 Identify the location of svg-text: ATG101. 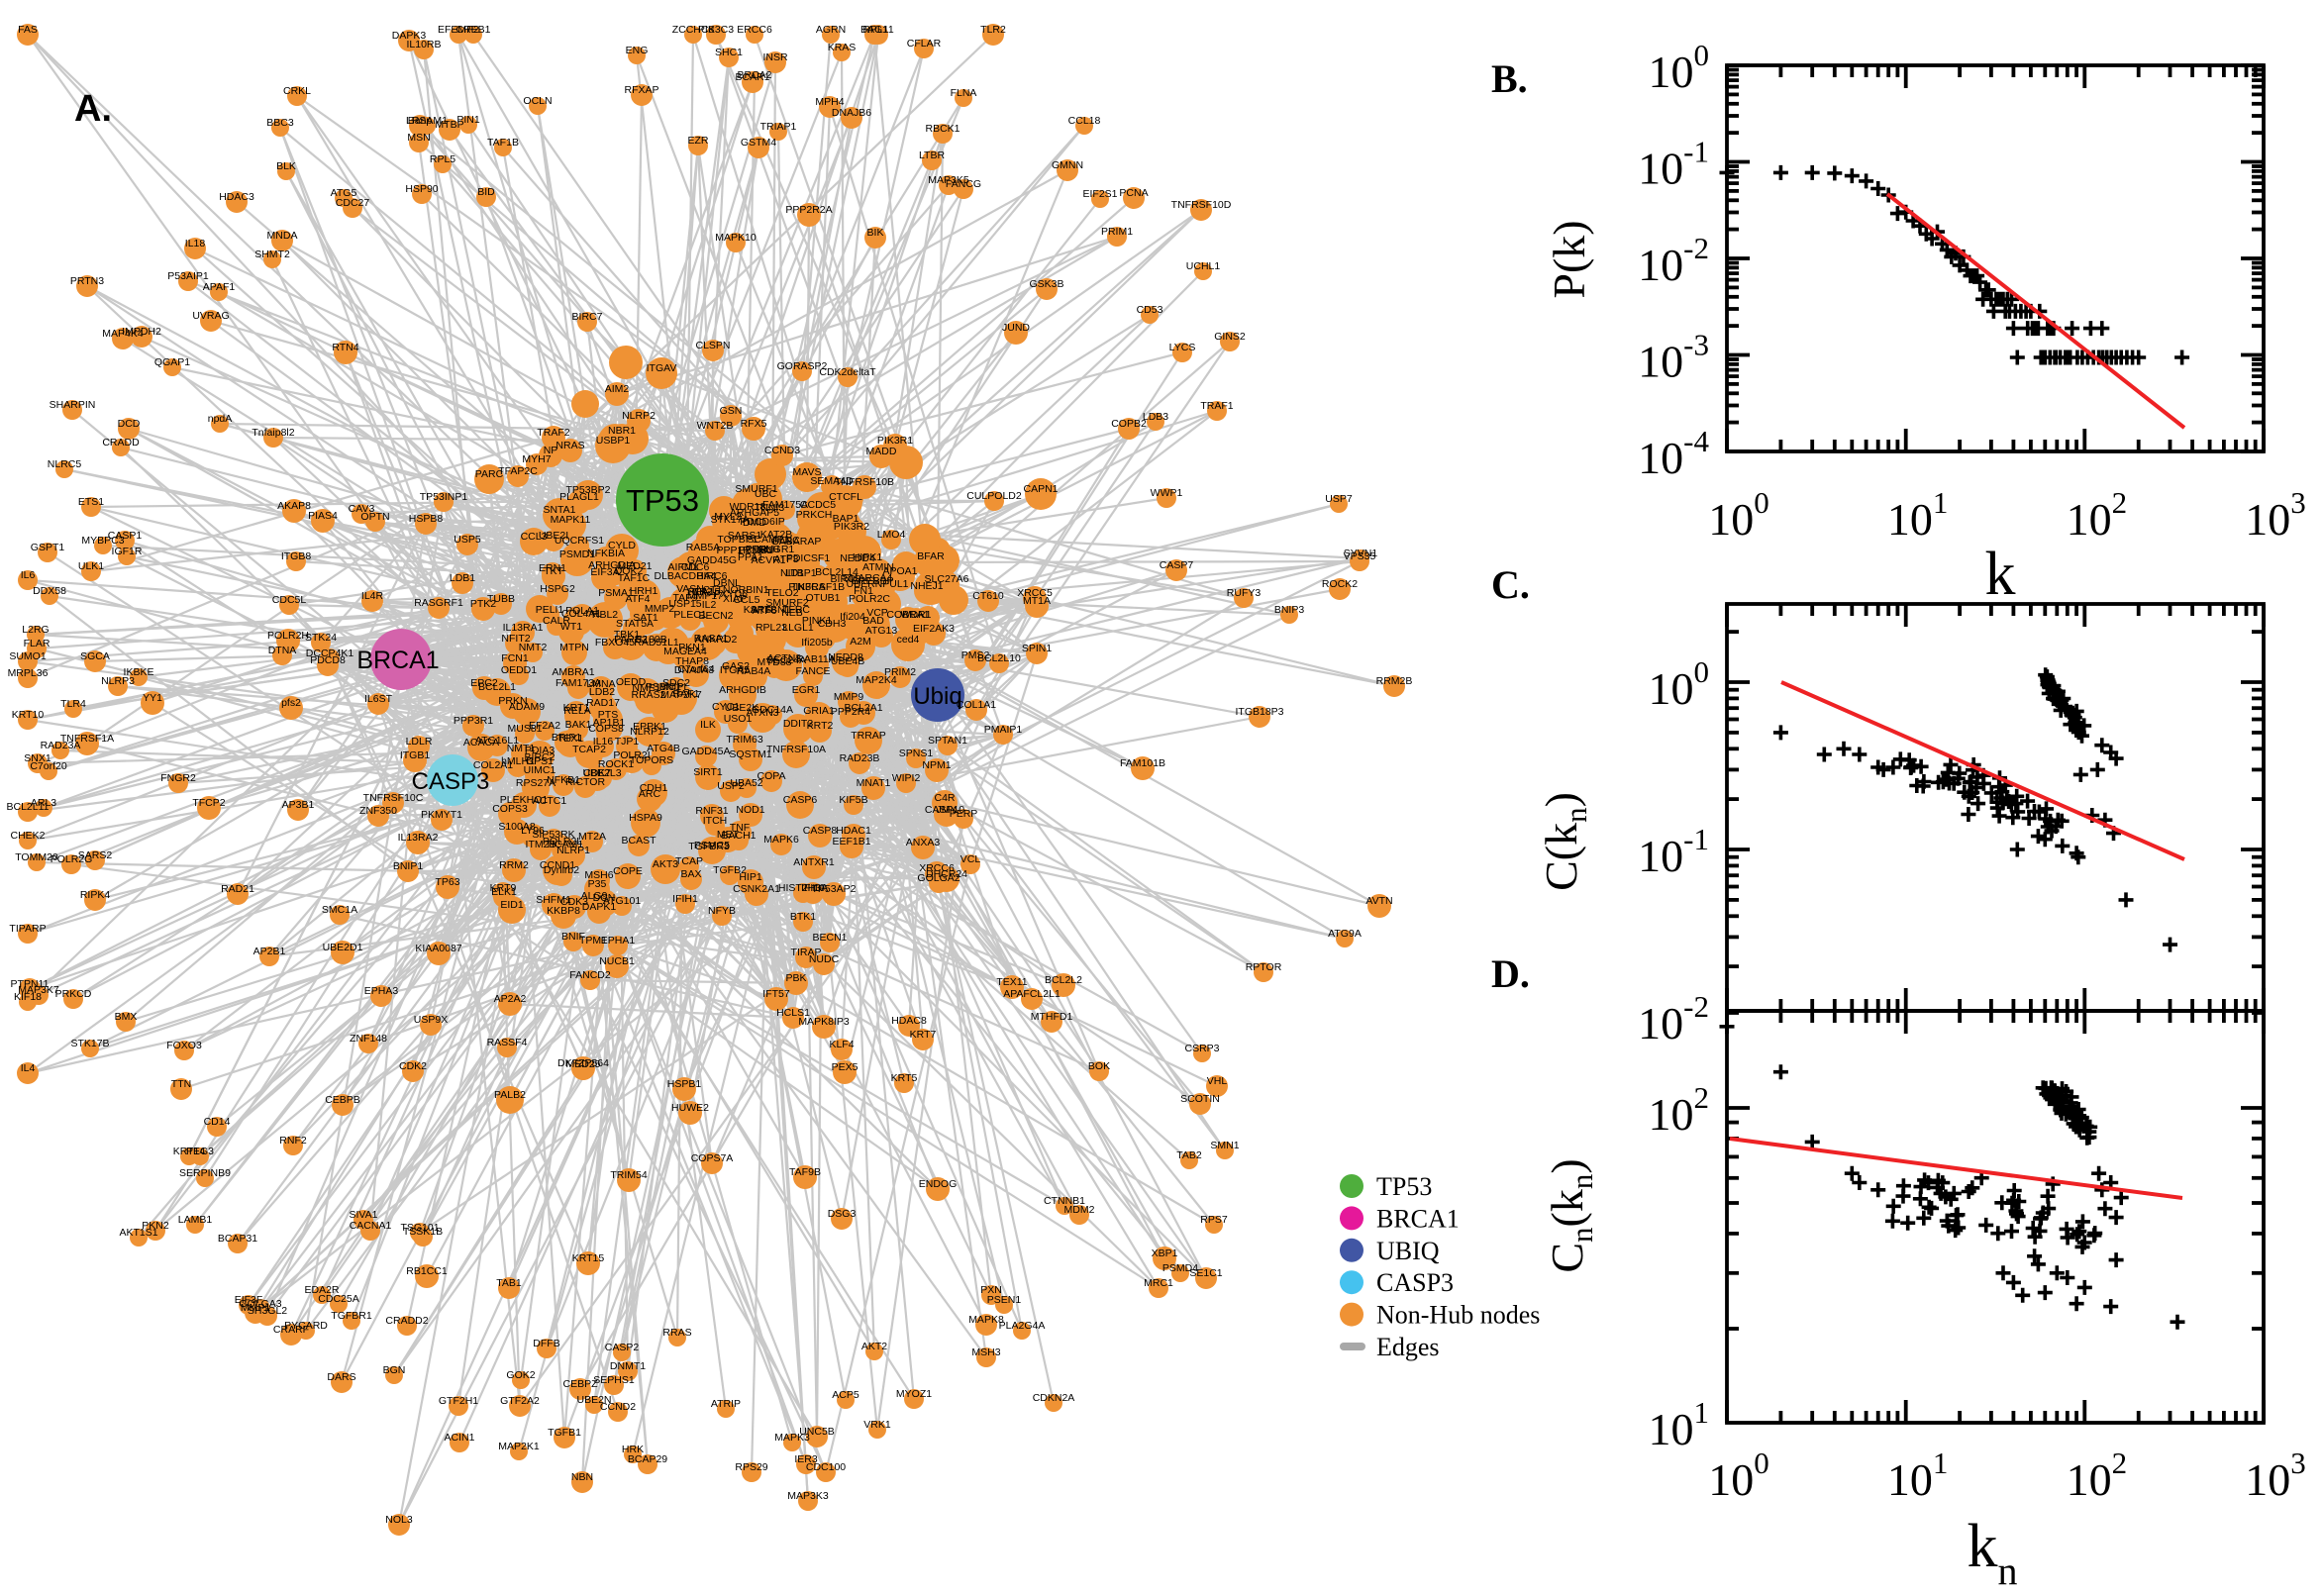
(622, 901).